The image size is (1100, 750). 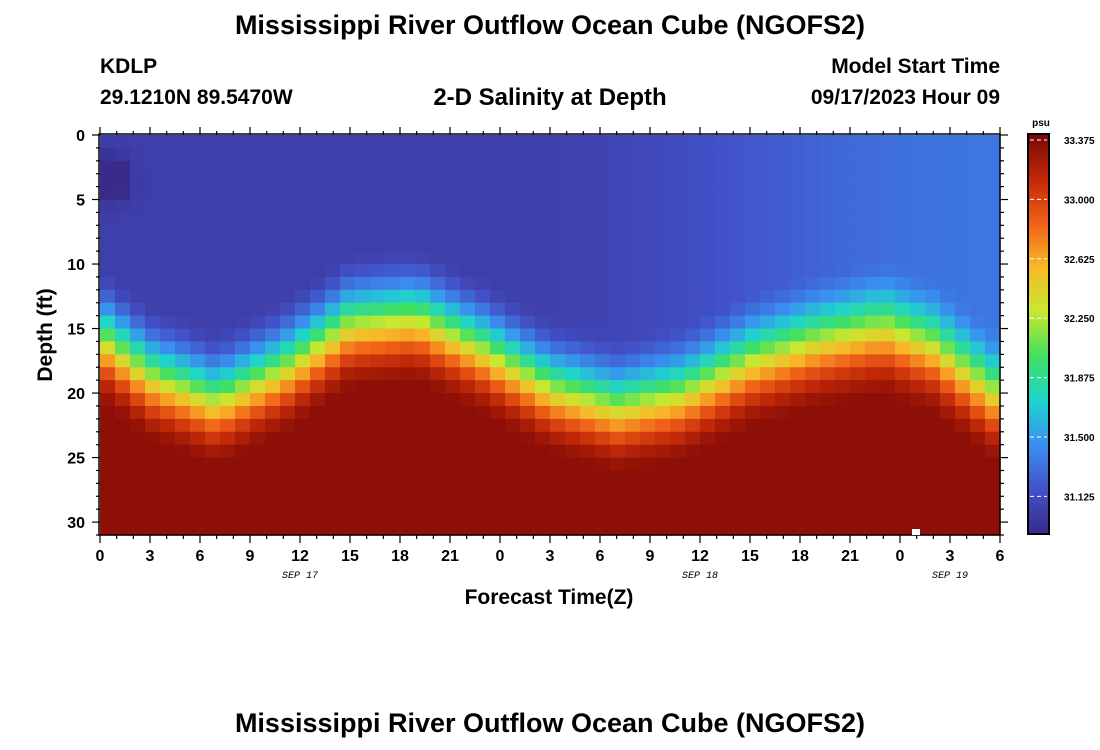 What do you see at coordinates (915, 66) in the screenshot?
I see `model-start-label: Model Start Time` at bounding box center [915, 66].